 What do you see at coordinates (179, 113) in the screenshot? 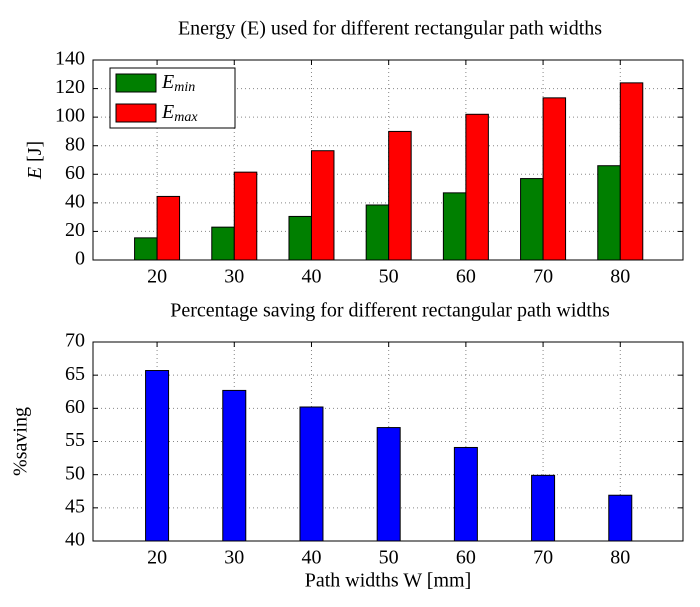
I see `legend-label: Emax` at bounding box center [179, 113].